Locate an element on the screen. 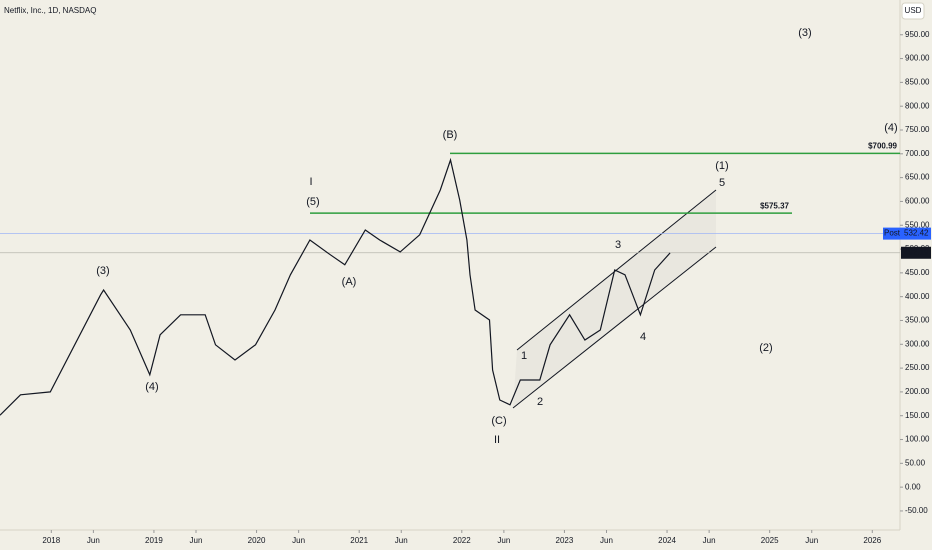 The image size is (932, 550). wave-label: II is located at coordinates (497, 440).